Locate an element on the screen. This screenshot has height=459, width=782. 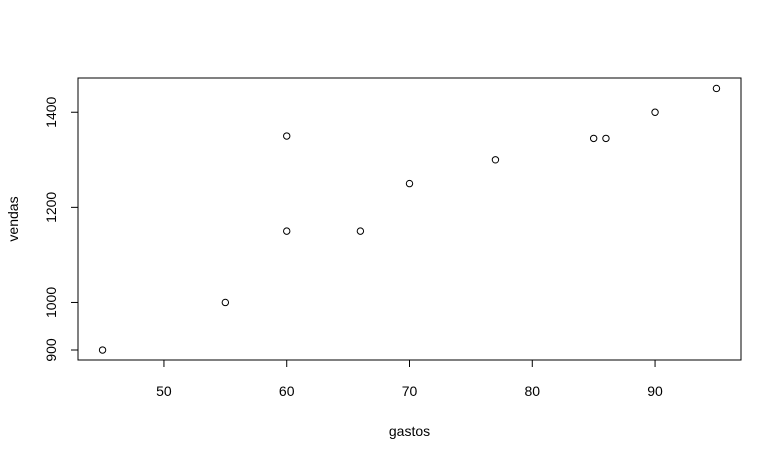
y-tick-label: 1200 is located at coordinates (51, 207).